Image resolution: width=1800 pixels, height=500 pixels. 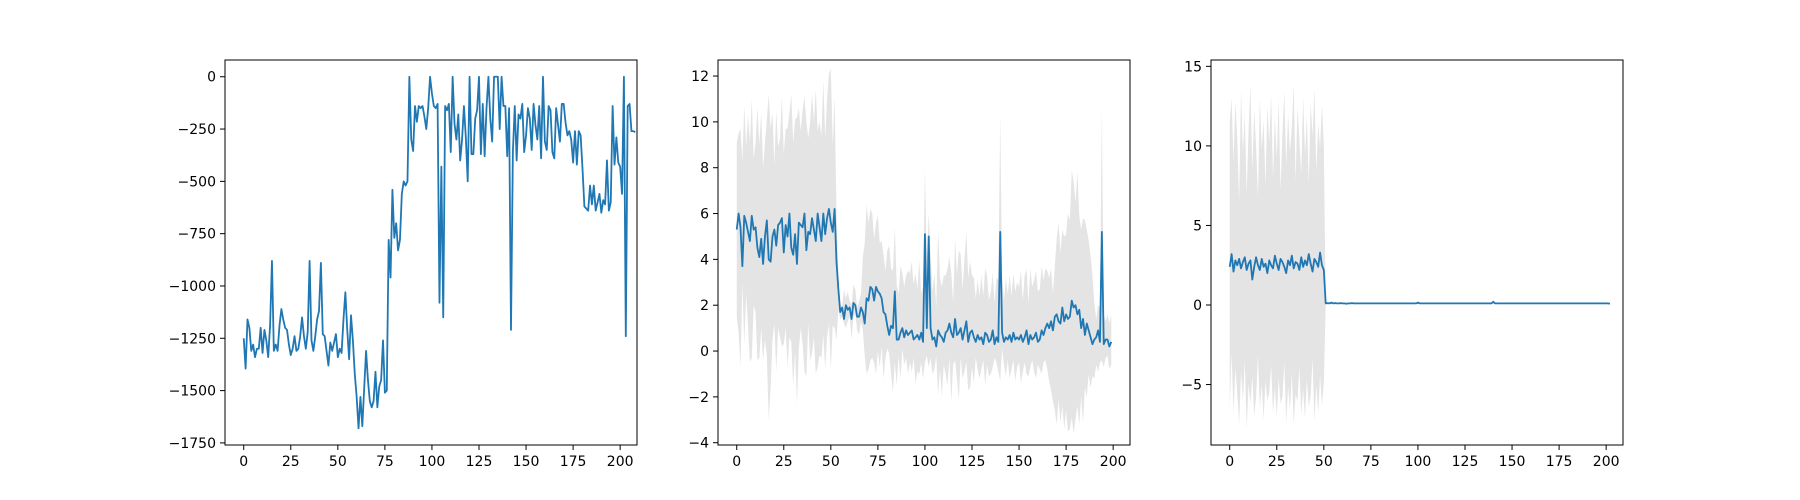 What do you see at coordinates (197, 182) in the screenshot?
I see `y-tick-label: −500` at bounding box center [197, 182].